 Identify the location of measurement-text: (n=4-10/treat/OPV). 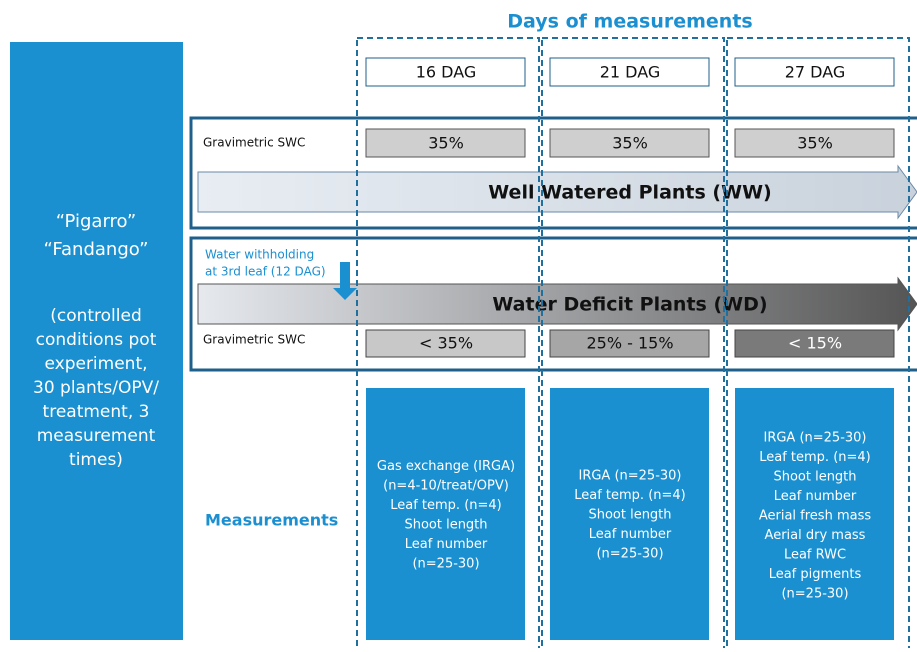
(446, 486).